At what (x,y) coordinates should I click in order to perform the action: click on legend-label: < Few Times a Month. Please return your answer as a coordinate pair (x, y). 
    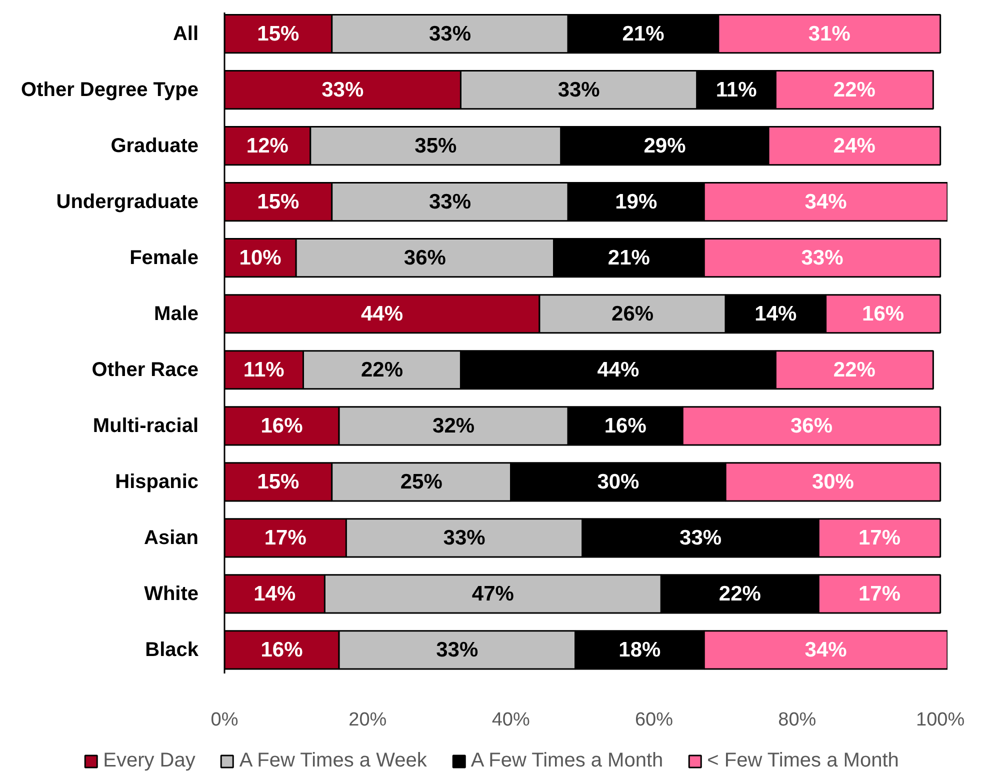
    Looking at the image, I should click on (803, 760).